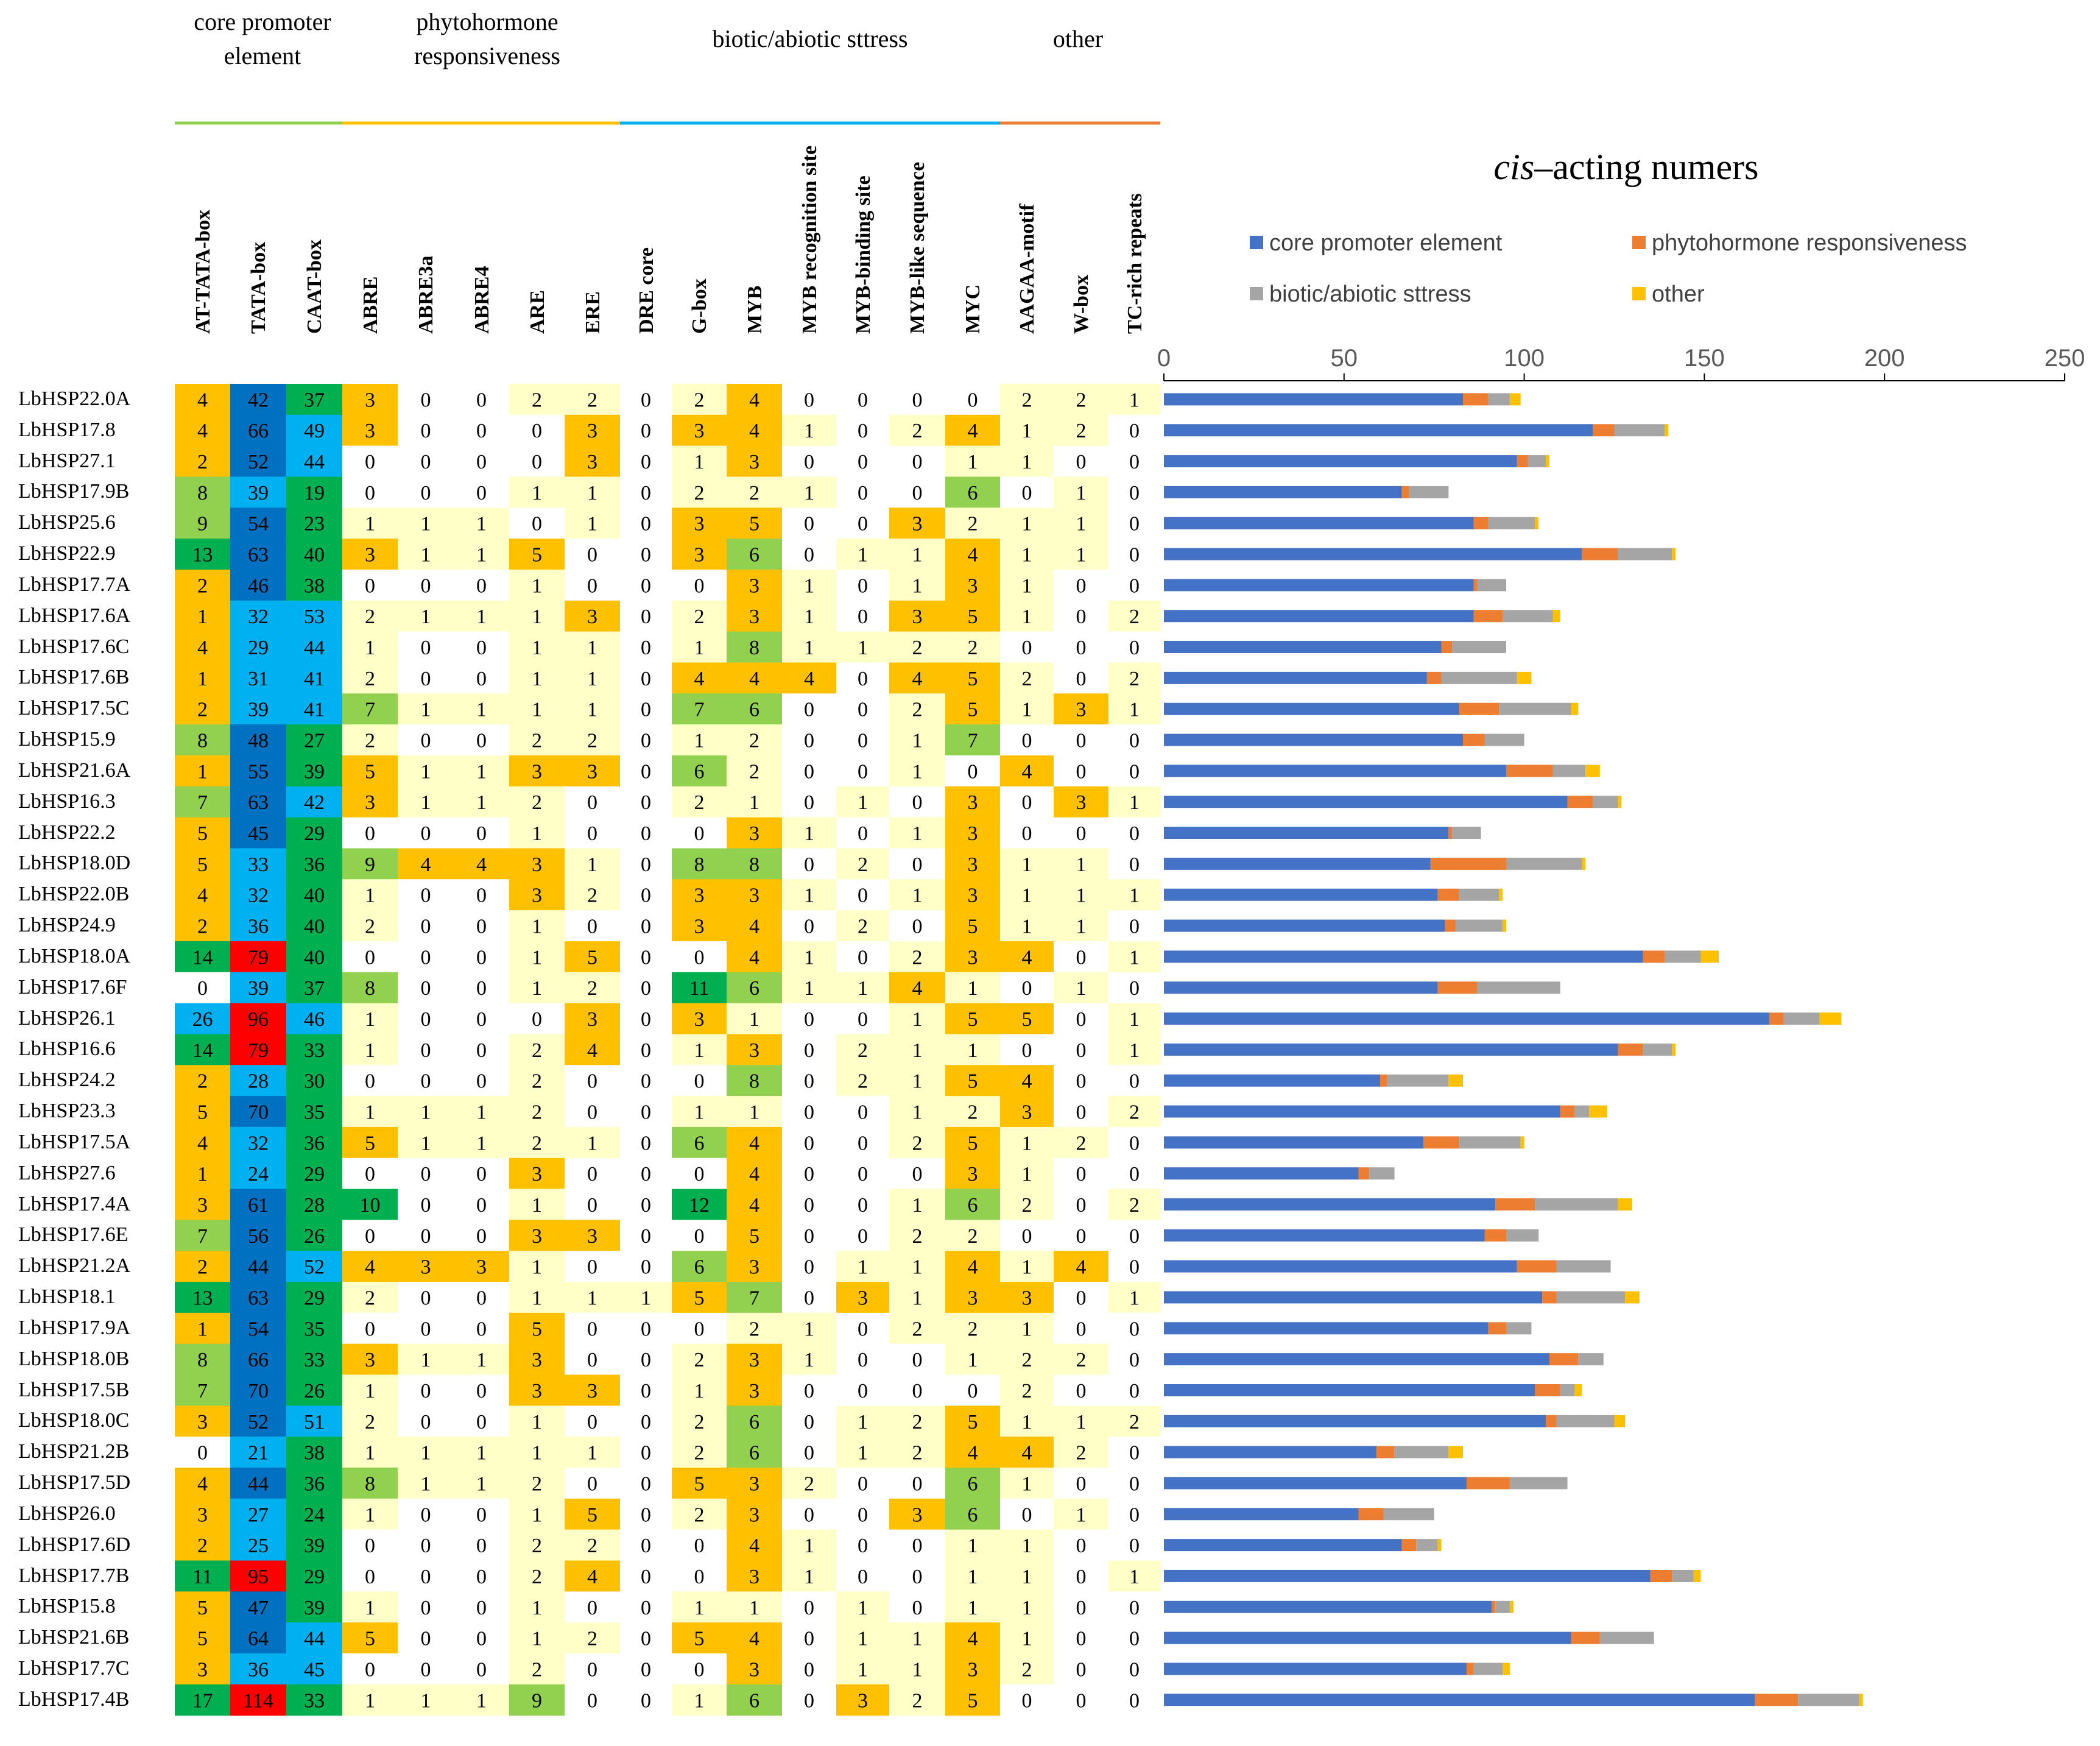 The width and height of the screenshot is (2100, 1746). Describe the element at coordinates (668, 1050) in the screenshot. I see `heatmap-row: 14 79 33 1 0 0 2 4 0 1 3 0 2 1 1 0 0 1` at that location.